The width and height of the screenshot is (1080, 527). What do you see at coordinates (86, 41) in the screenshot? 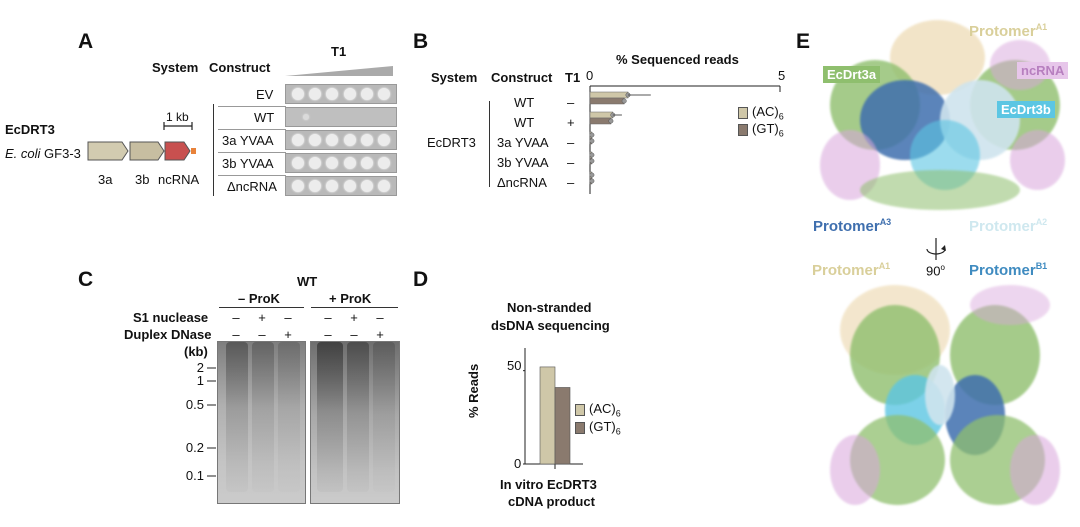
I see `panel-a-label: A` at bounding box center [86, 41].